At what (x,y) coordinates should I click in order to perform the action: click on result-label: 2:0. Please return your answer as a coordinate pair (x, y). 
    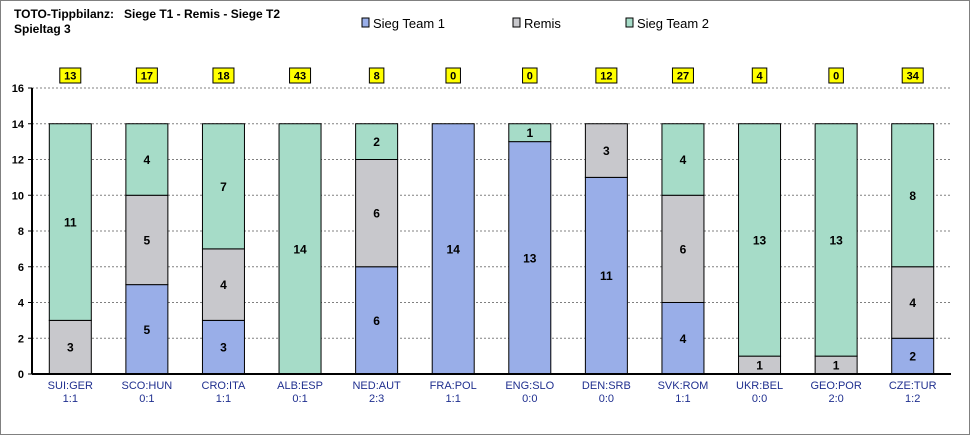
    Looking at the image, I should click on (835, 399).